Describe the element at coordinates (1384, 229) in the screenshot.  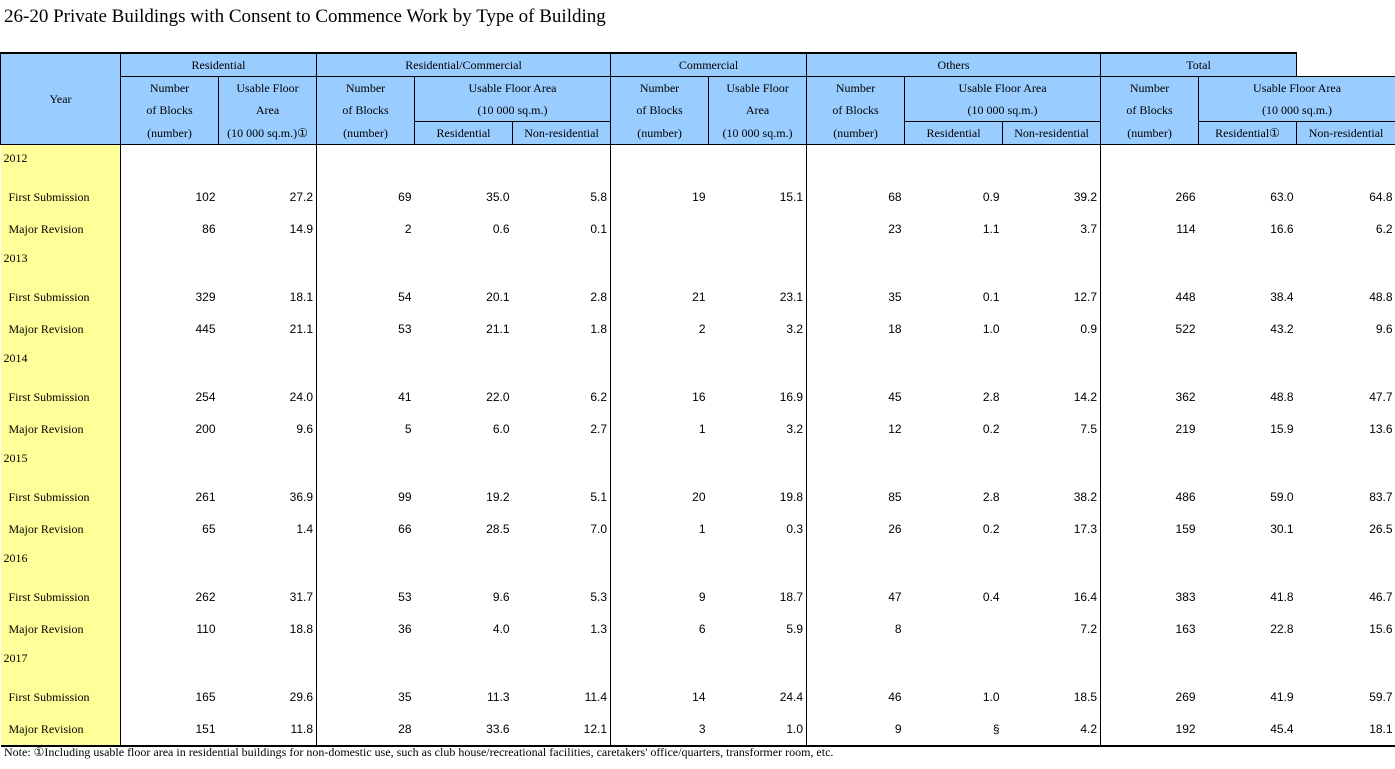
I see `value-cell: 6.2` at that location.